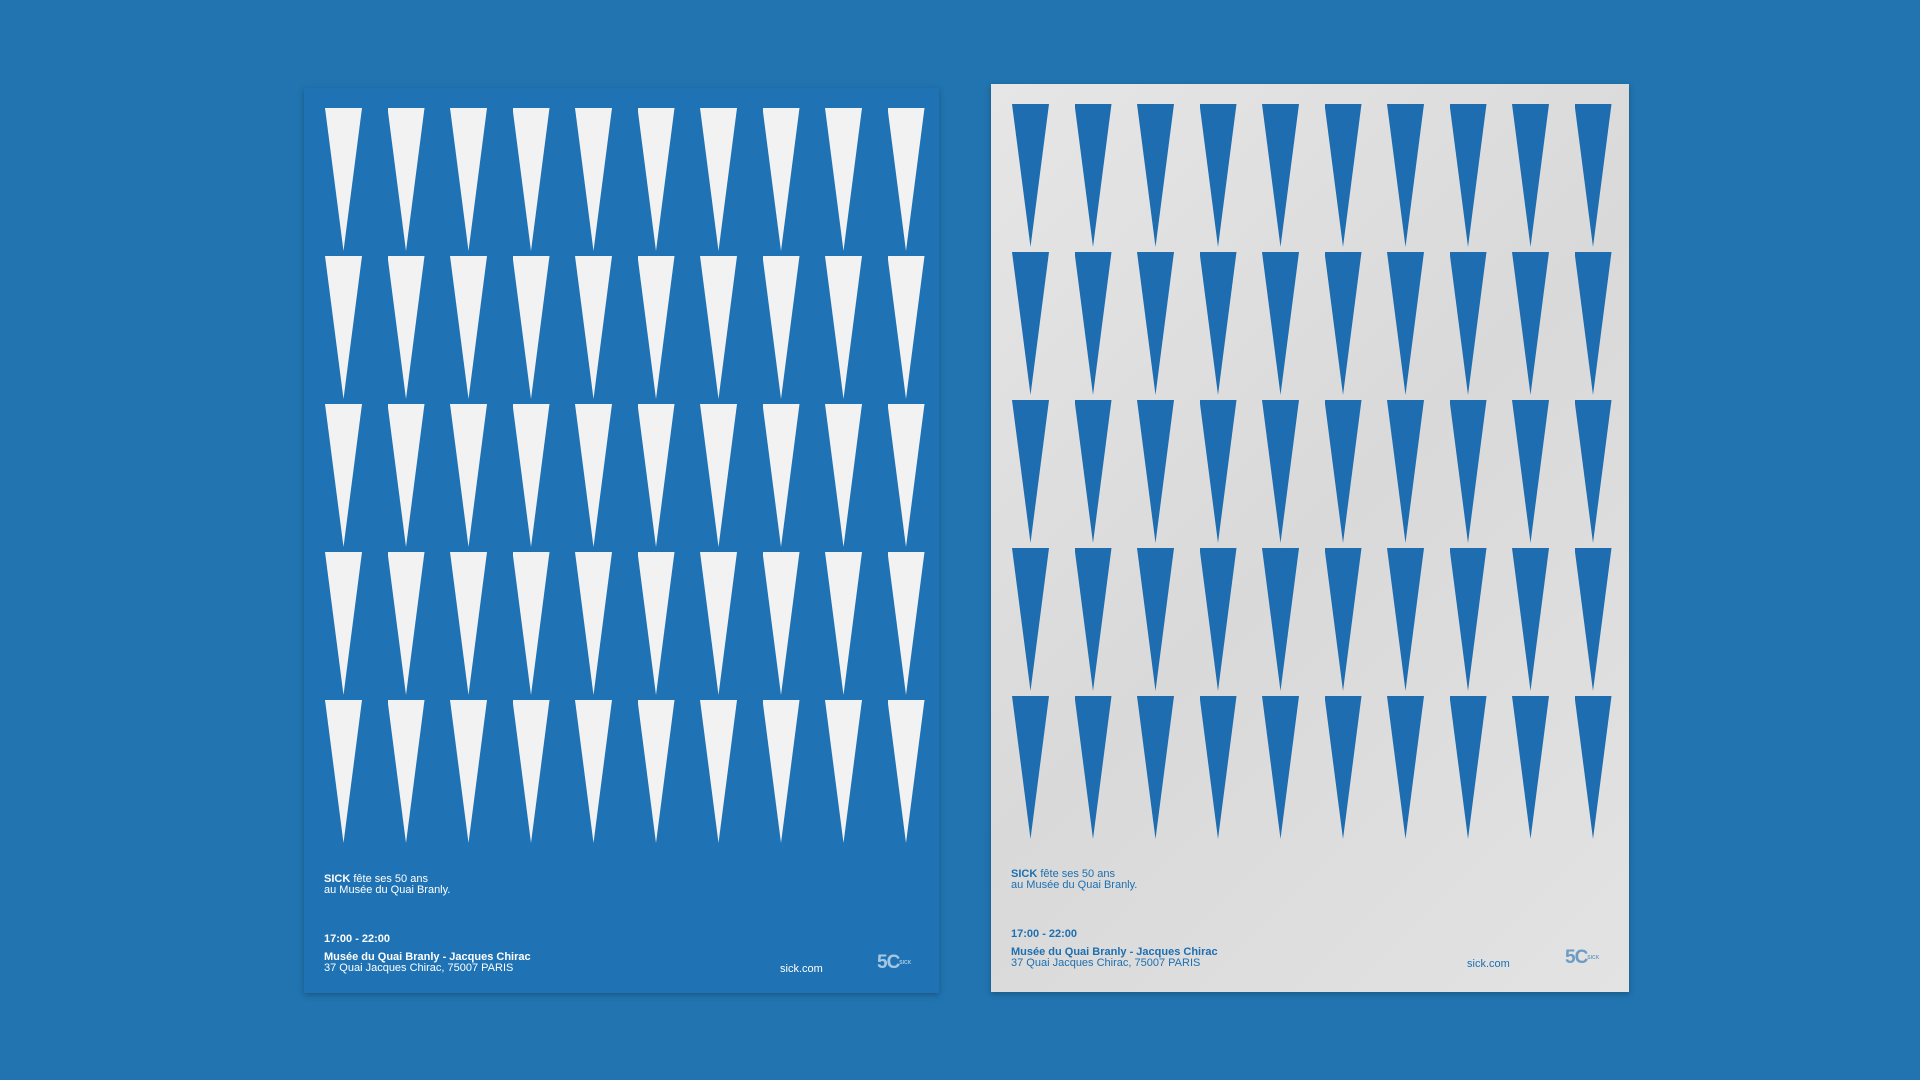  I want to click on logo-small: SICK, so click(905, 962).